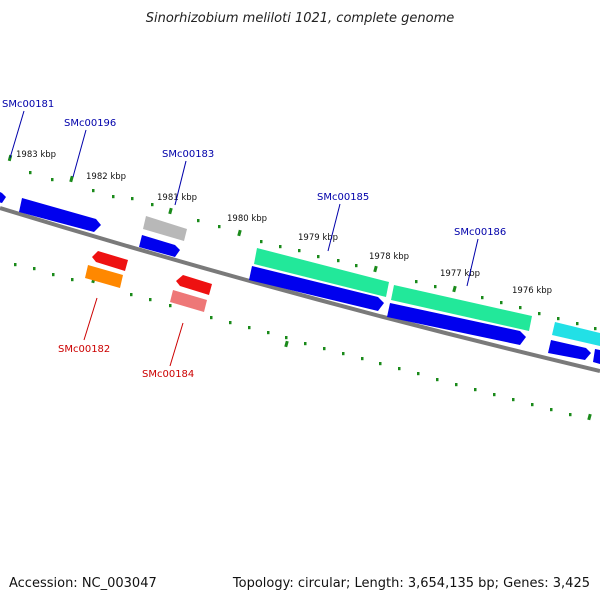  I want to click on gene-label-smc00182: SMc00182, so click(84, 349).